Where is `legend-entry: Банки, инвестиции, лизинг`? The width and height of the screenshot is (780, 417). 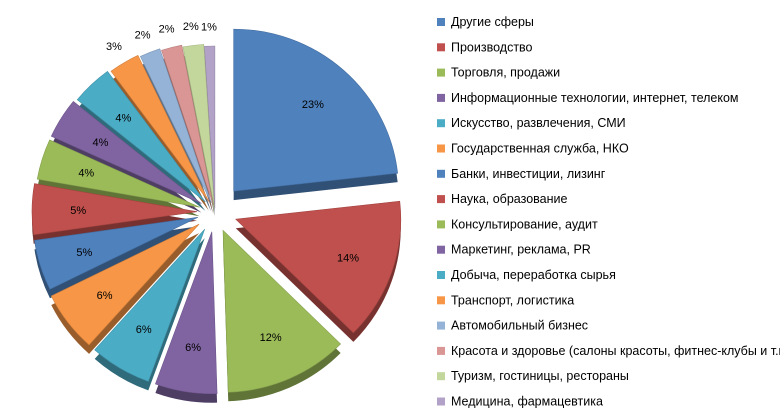 legend-entry: Банки, инвестиции, лизинг is located at coordinates (528, 174).